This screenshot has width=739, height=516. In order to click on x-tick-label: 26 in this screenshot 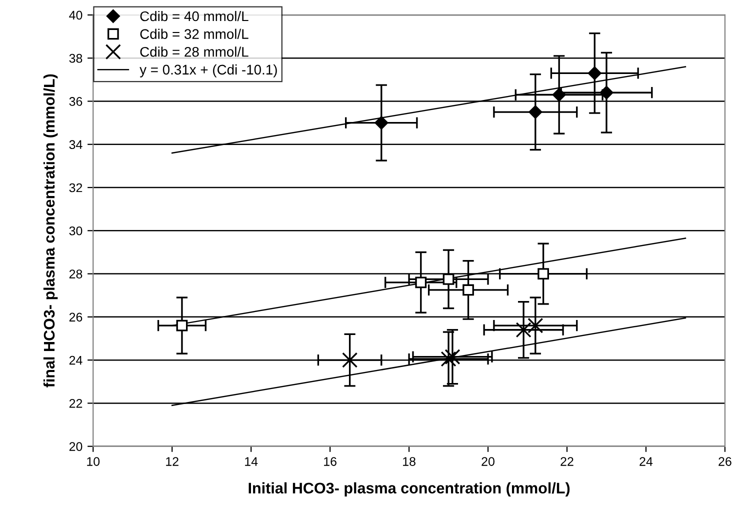, I will do `click(725, 461)`.